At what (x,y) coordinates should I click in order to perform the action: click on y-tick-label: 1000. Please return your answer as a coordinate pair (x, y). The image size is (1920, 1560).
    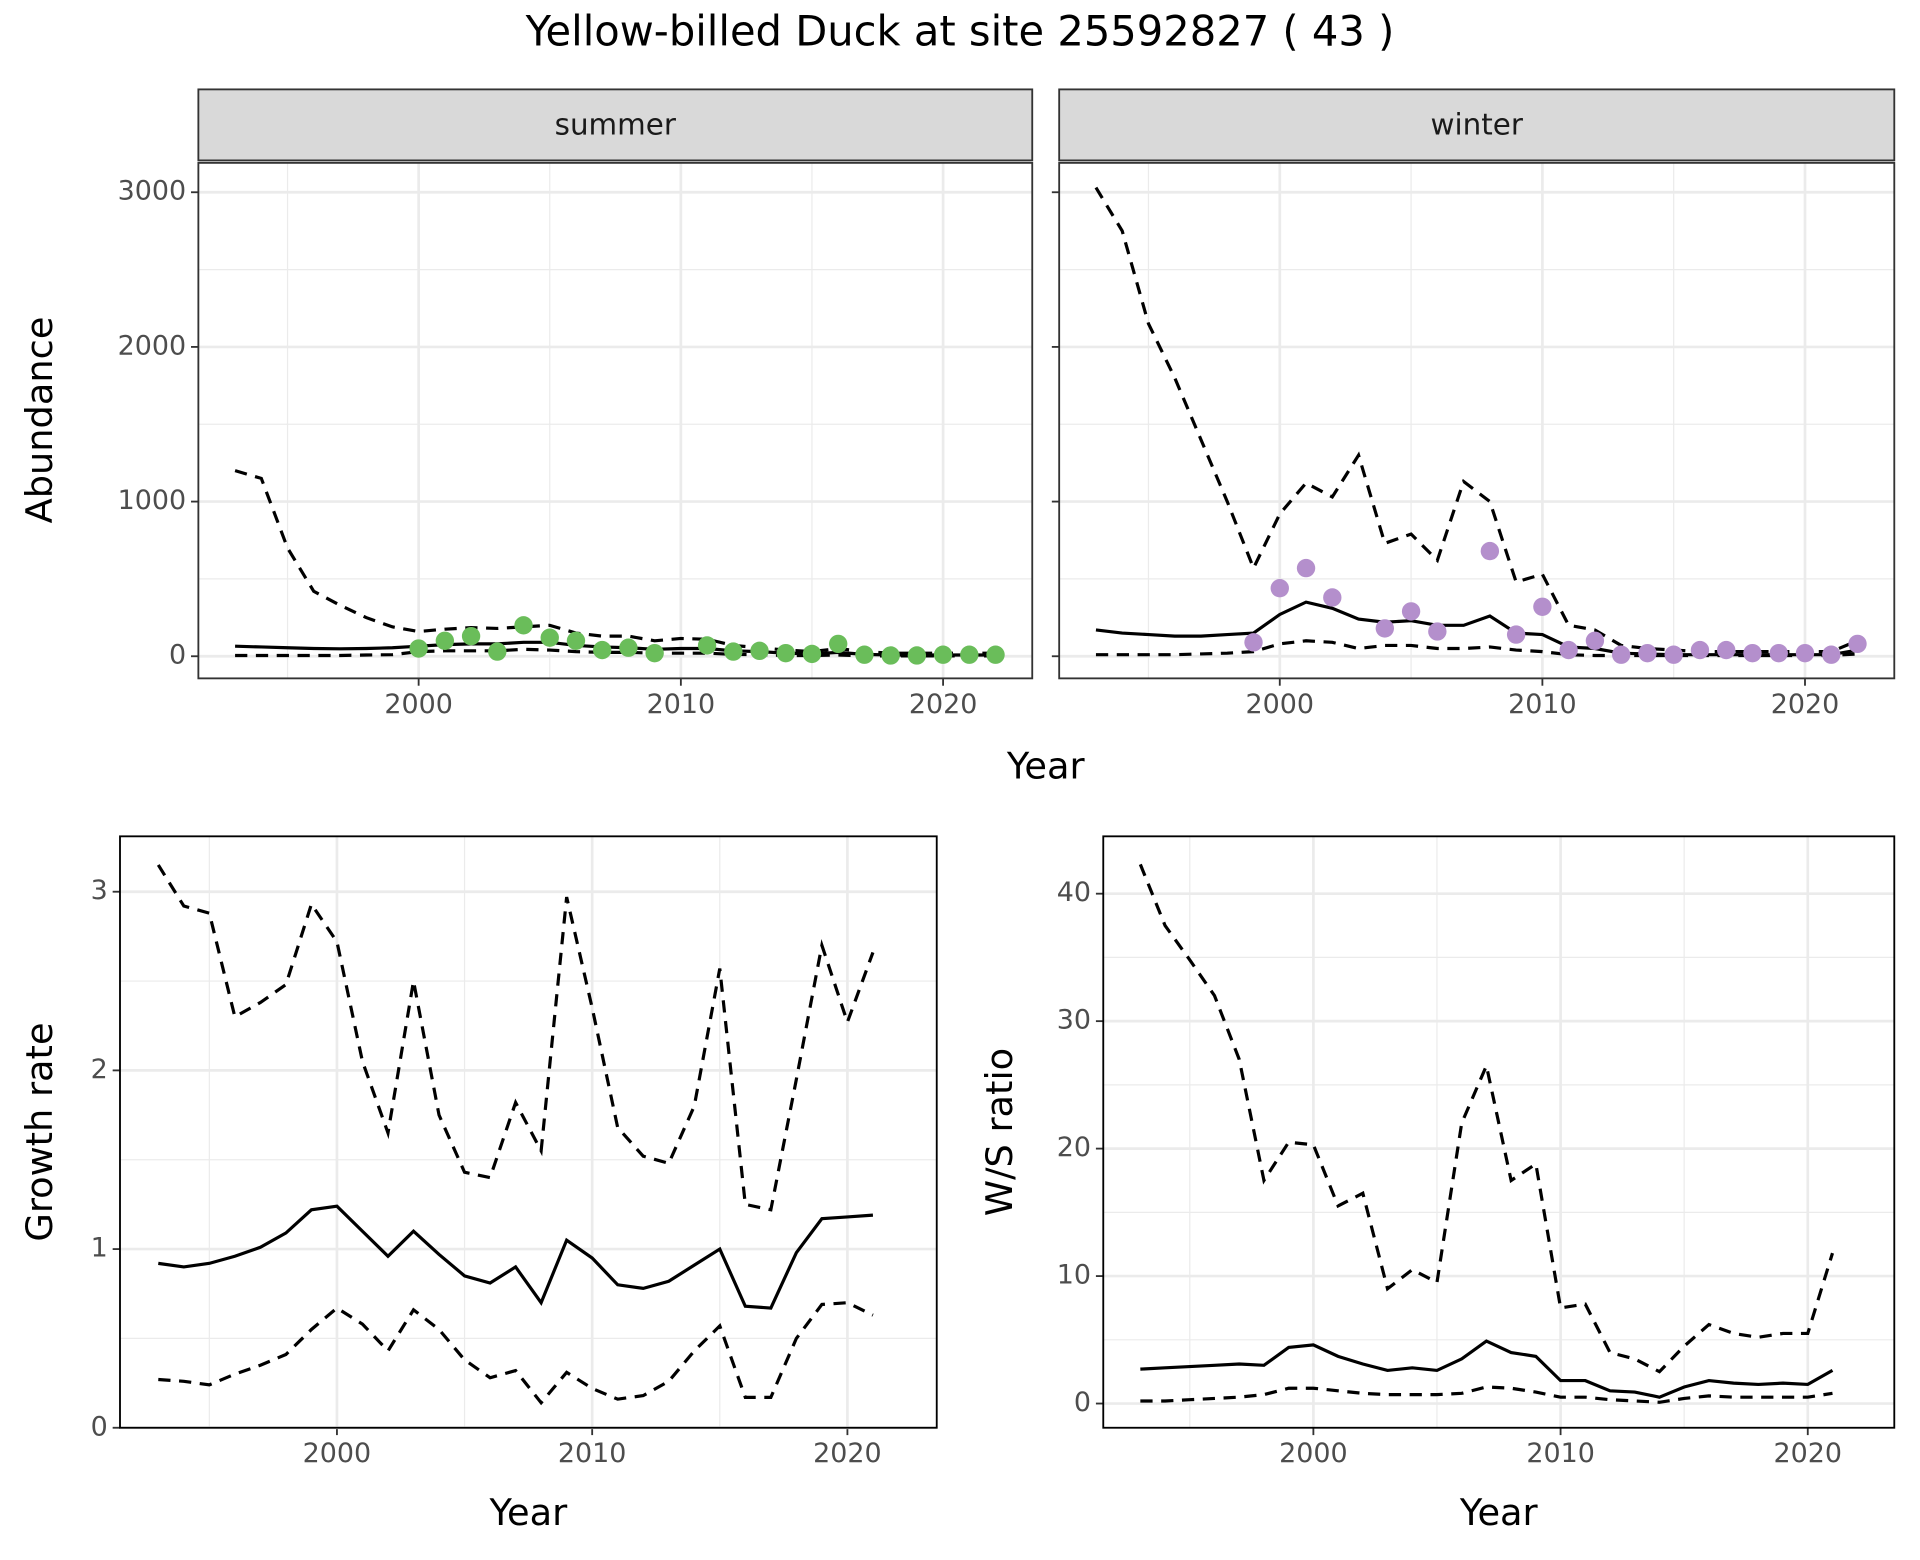
    Looking at the image, I should click on (152, 500).